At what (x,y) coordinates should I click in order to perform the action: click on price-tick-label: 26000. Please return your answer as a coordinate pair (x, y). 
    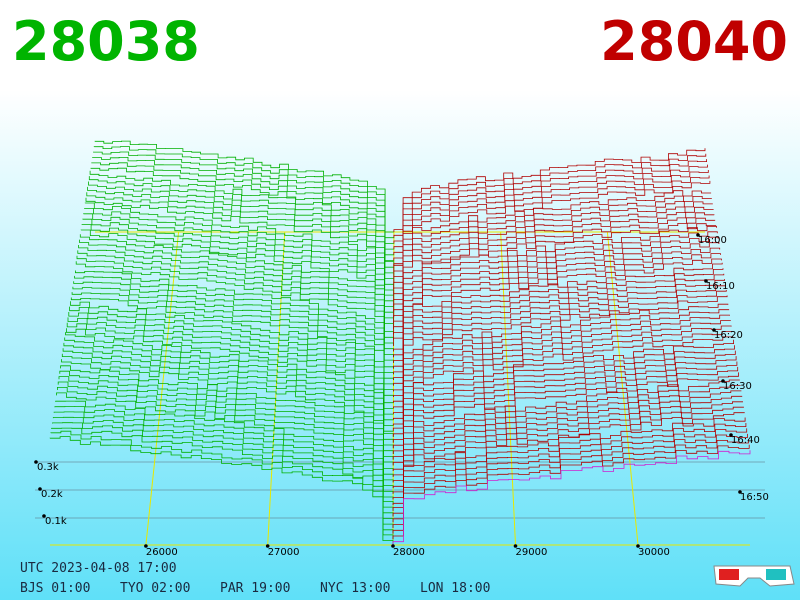
    Looking at the image, I should click on (162, 552).